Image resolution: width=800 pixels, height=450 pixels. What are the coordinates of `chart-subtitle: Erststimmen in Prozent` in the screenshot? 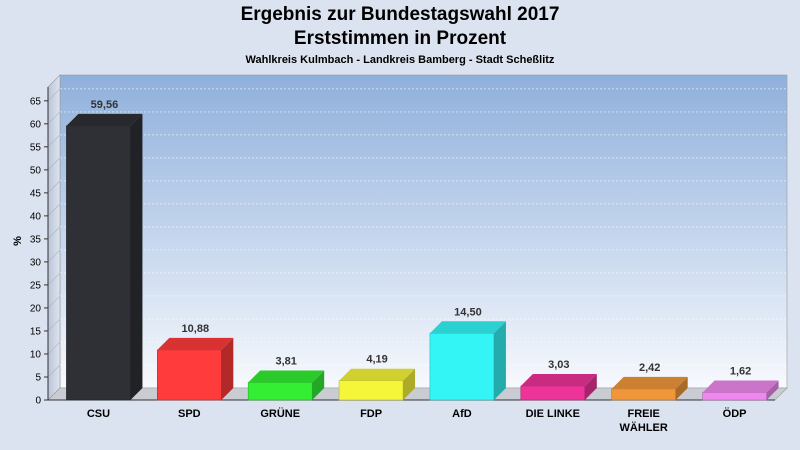 It's located at (400, 38).